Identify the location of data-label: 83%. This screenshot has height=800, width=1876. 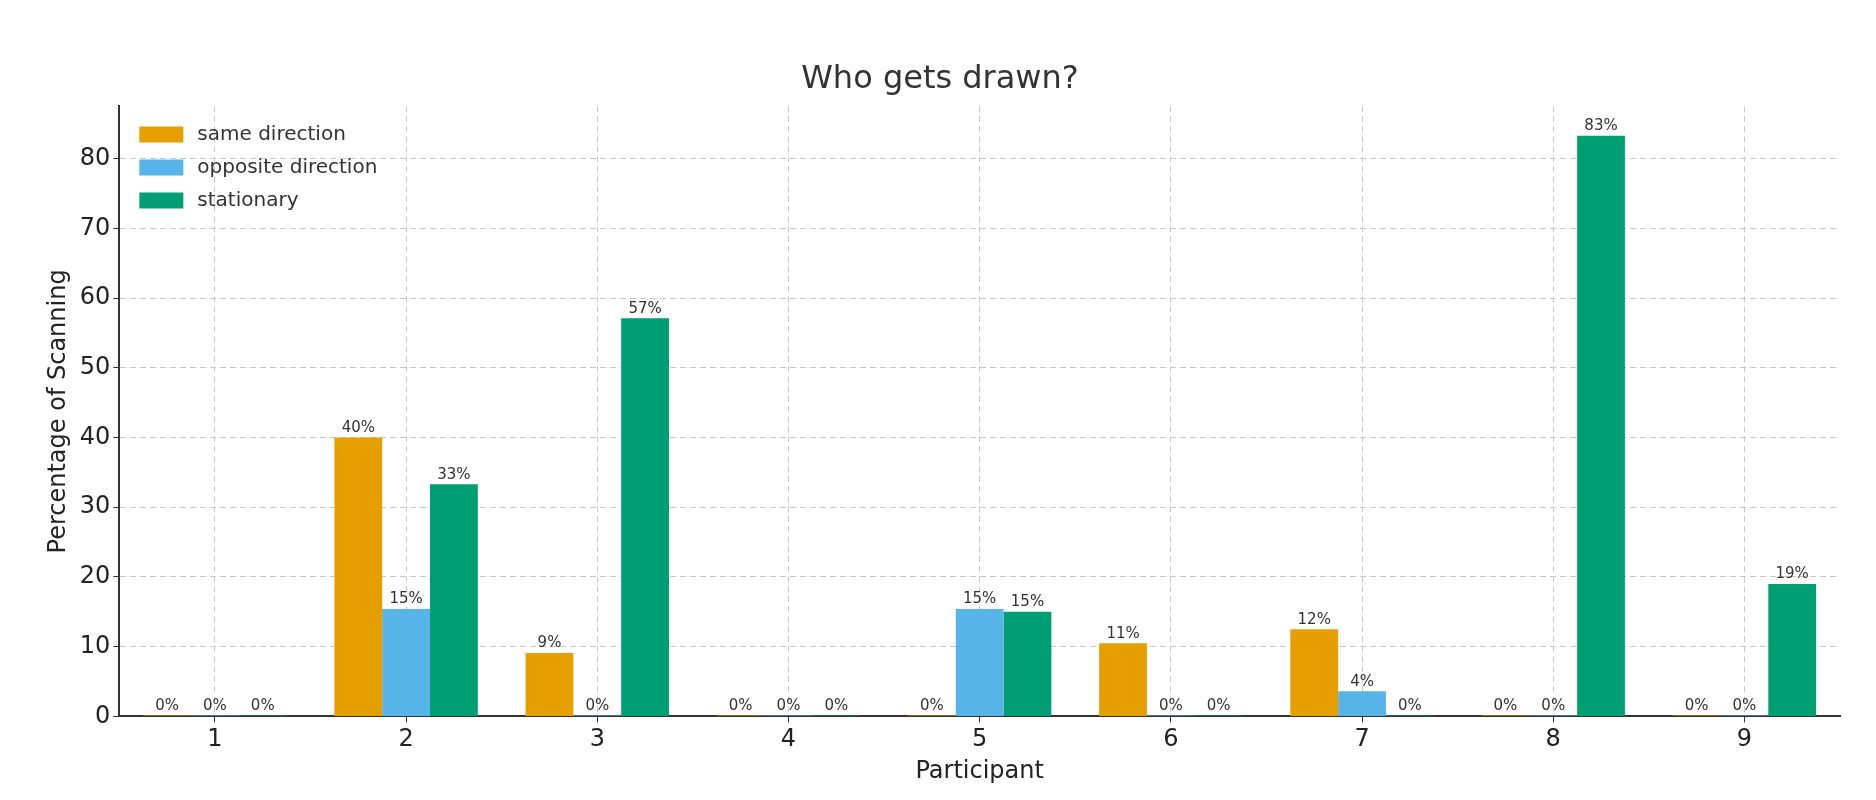
(1601, 125).